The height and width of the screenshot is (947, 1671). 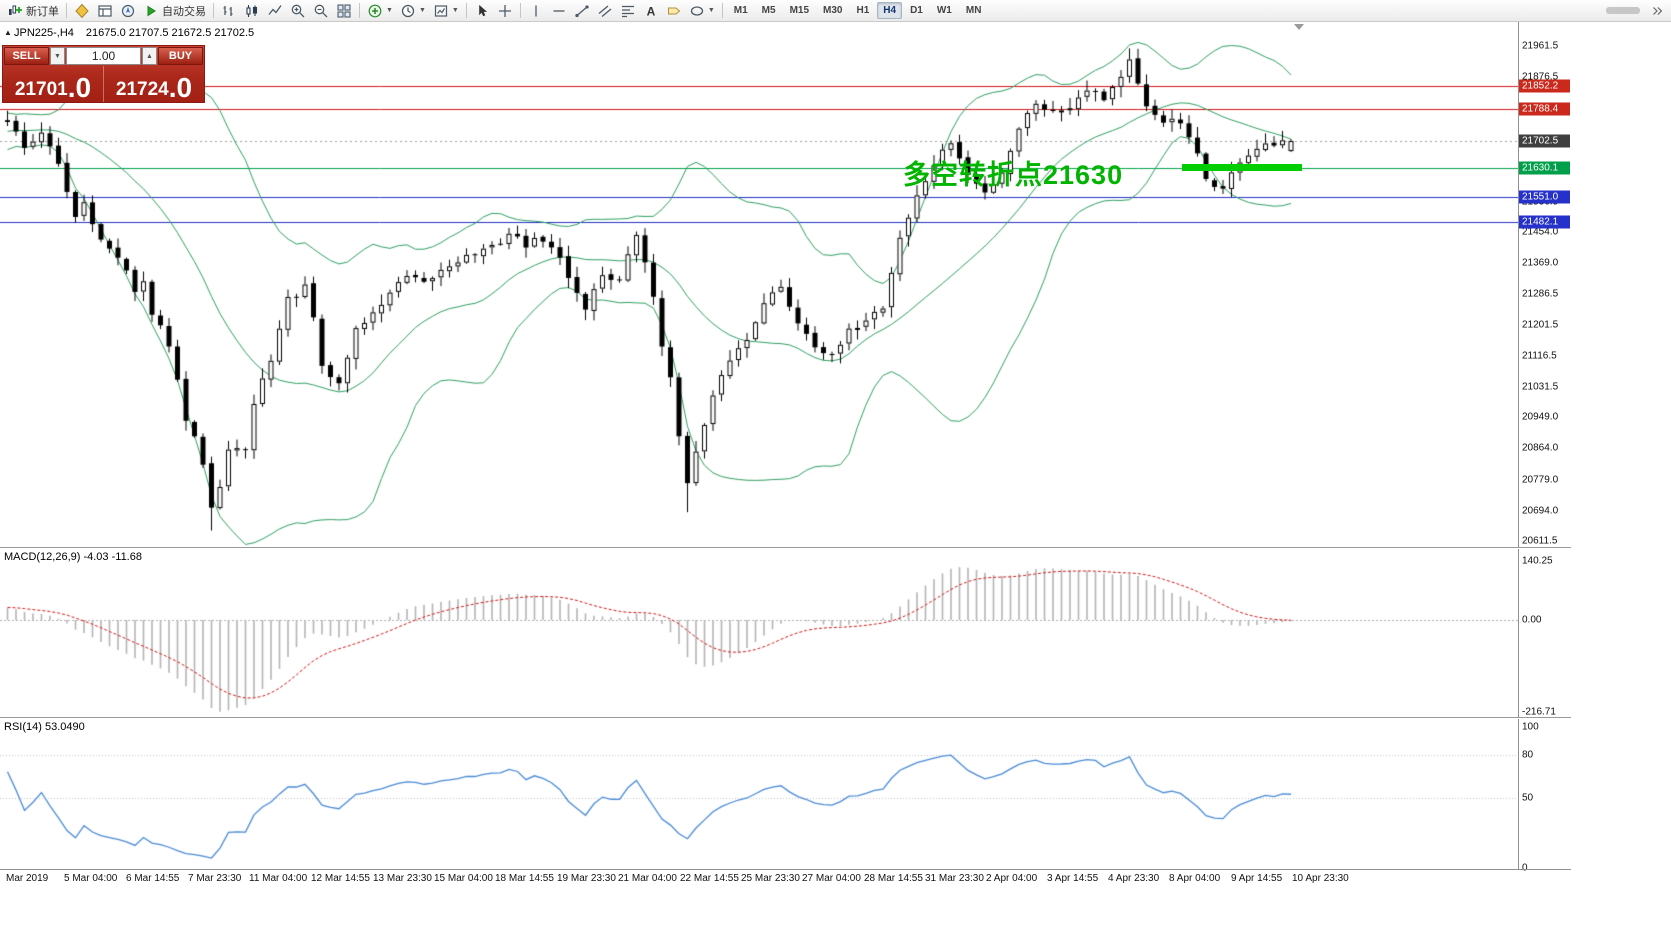 What do you see at coordinates (1013, 175) in the screenshot?
I see `chart-annotation: 多空转折点21630` at bounding box center [1013, 175].